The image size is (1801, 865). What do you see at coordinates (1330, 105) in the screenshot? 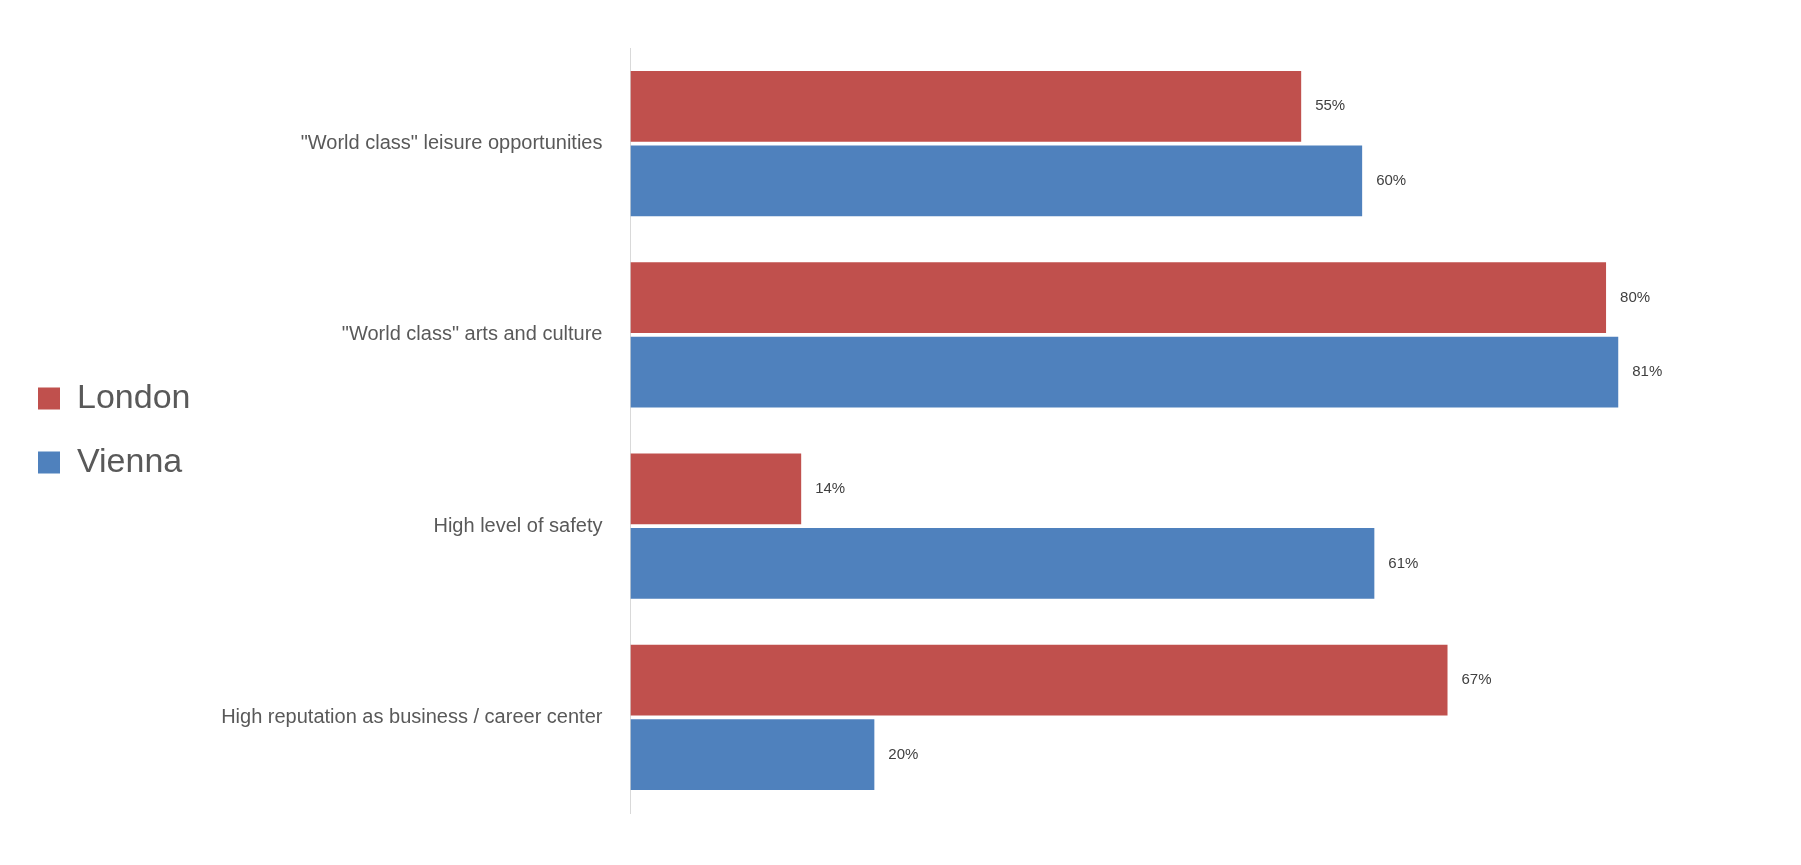
I see `data-label: 55%` at bounding box center [1330, 105].